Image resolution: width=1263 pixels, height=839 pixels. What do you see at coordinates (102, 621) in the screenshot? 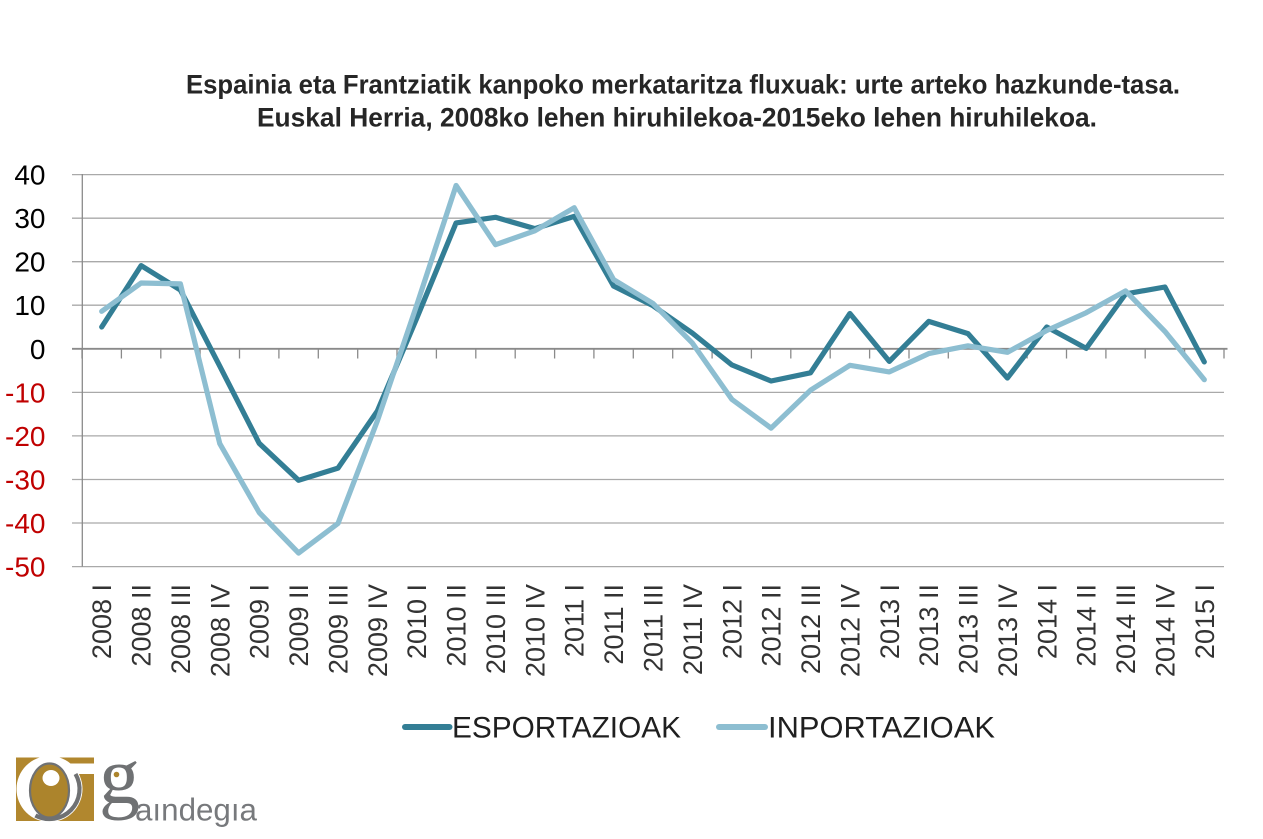
I see `svg-text: 2008 I` at bounding box center [102, 621].